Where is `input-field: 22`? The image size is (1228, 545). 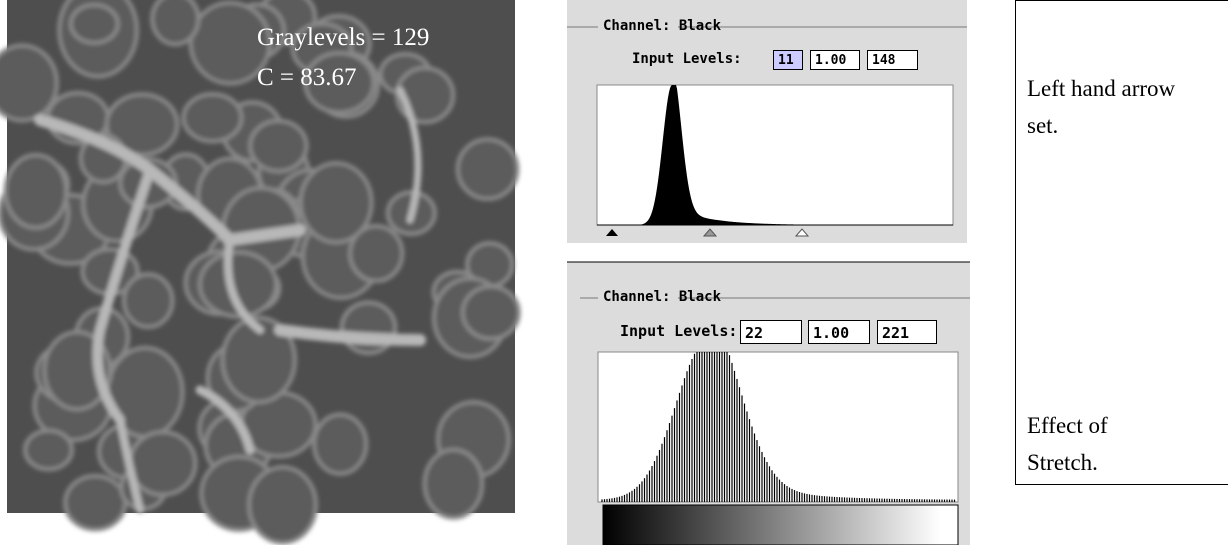 input-field: 22 is located at coordinates (771, 332).